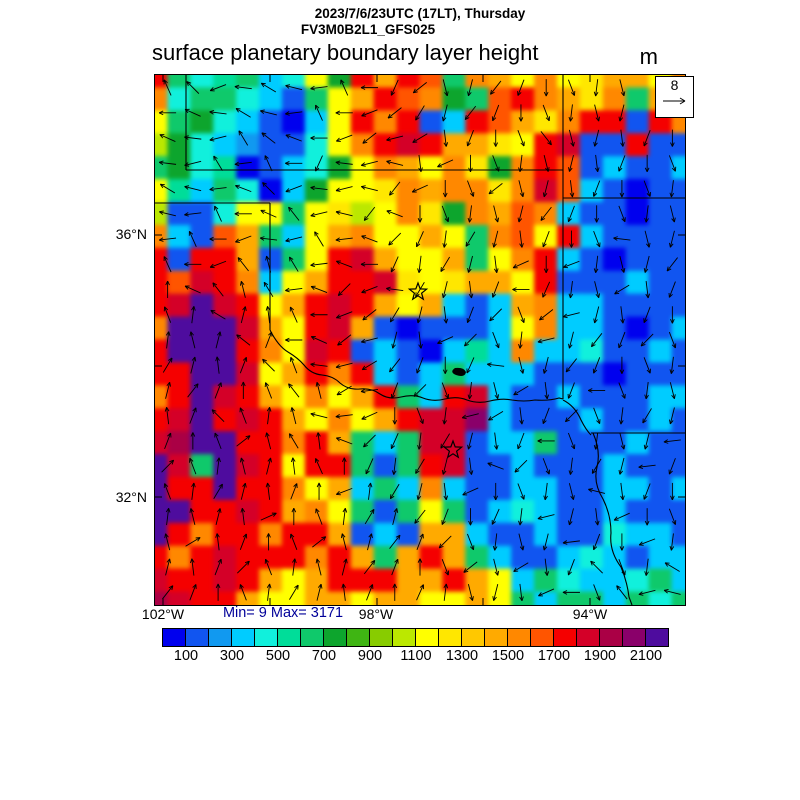 The image size is (800, 800). I want to click on minmax-stat: Min= 9 Max= 3171, so click(283, 613).